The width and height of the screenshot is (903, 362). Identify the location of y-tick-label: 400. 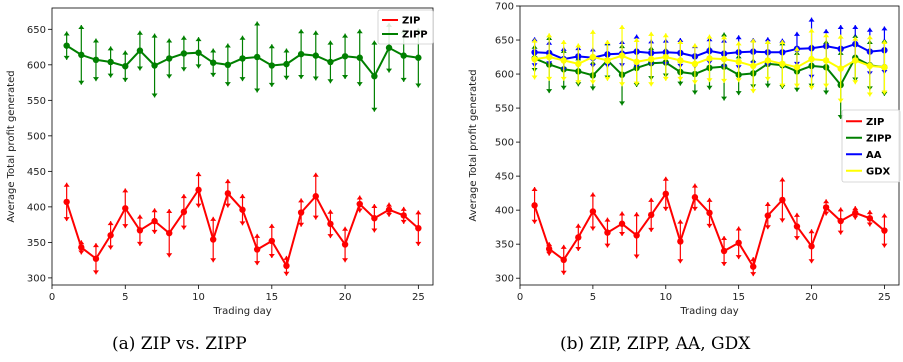
(504, 211).